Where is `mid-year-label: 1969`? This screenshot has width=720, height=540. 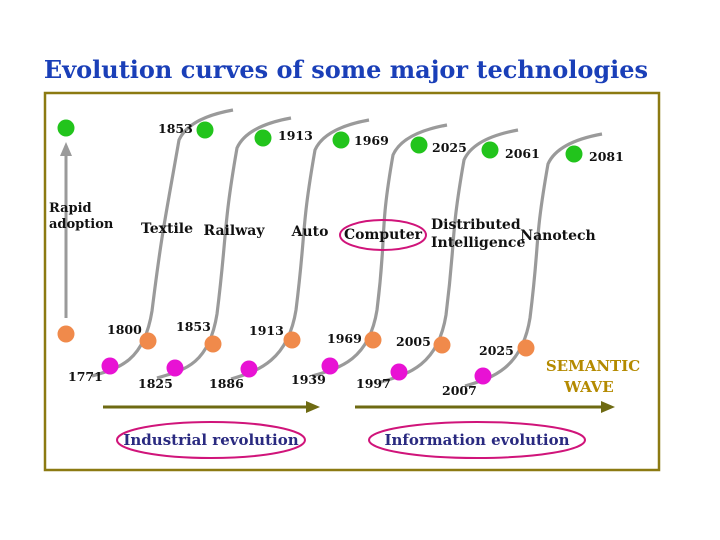 mid-year-label: 1969 is located at coordinates (344, 338).